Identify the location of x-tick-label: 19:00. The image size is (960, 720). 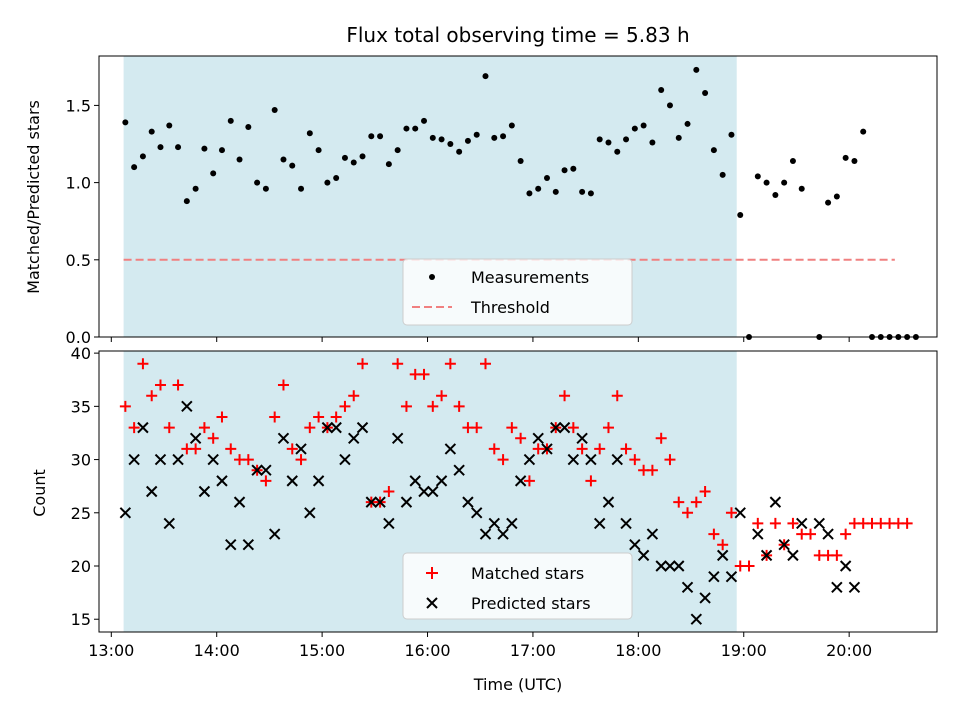
(744, 650).